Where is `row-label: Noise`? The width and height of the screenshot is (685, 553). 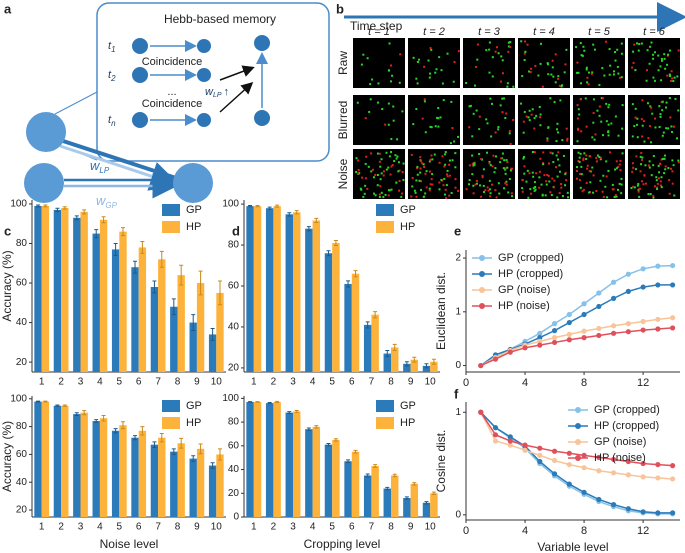
row-label: Noise is located at coordinates (343, 173).